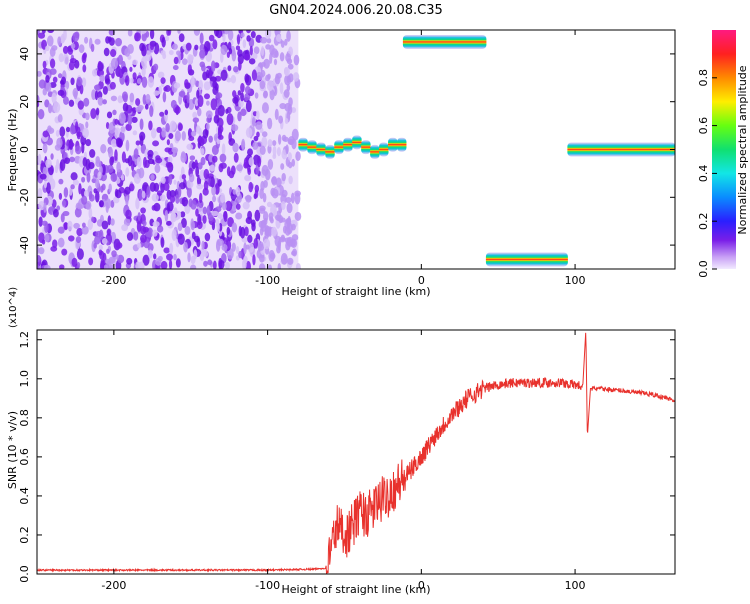  What do you see at coordinates (375, 151) in the screenshot?
I see `frequency-band` at bounding box center [375, 151].